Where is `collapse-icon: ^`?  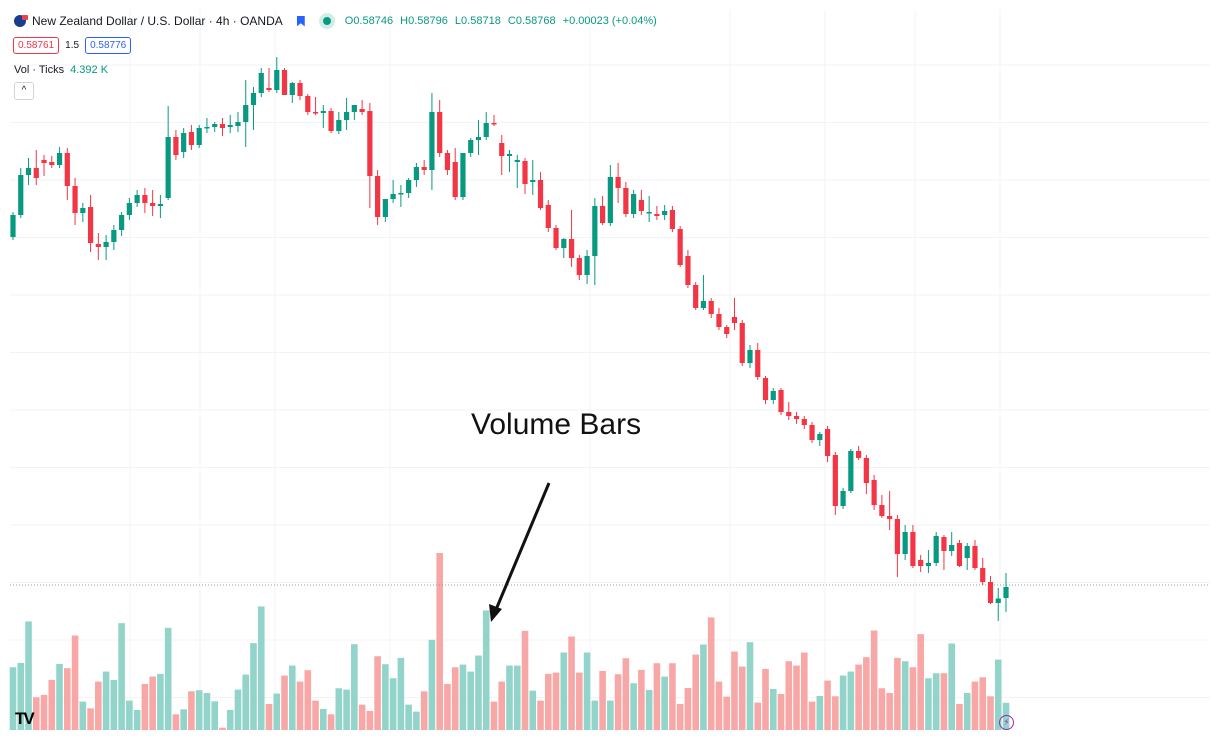
collapse-icon: ^ is located at coordinates (24, 91).